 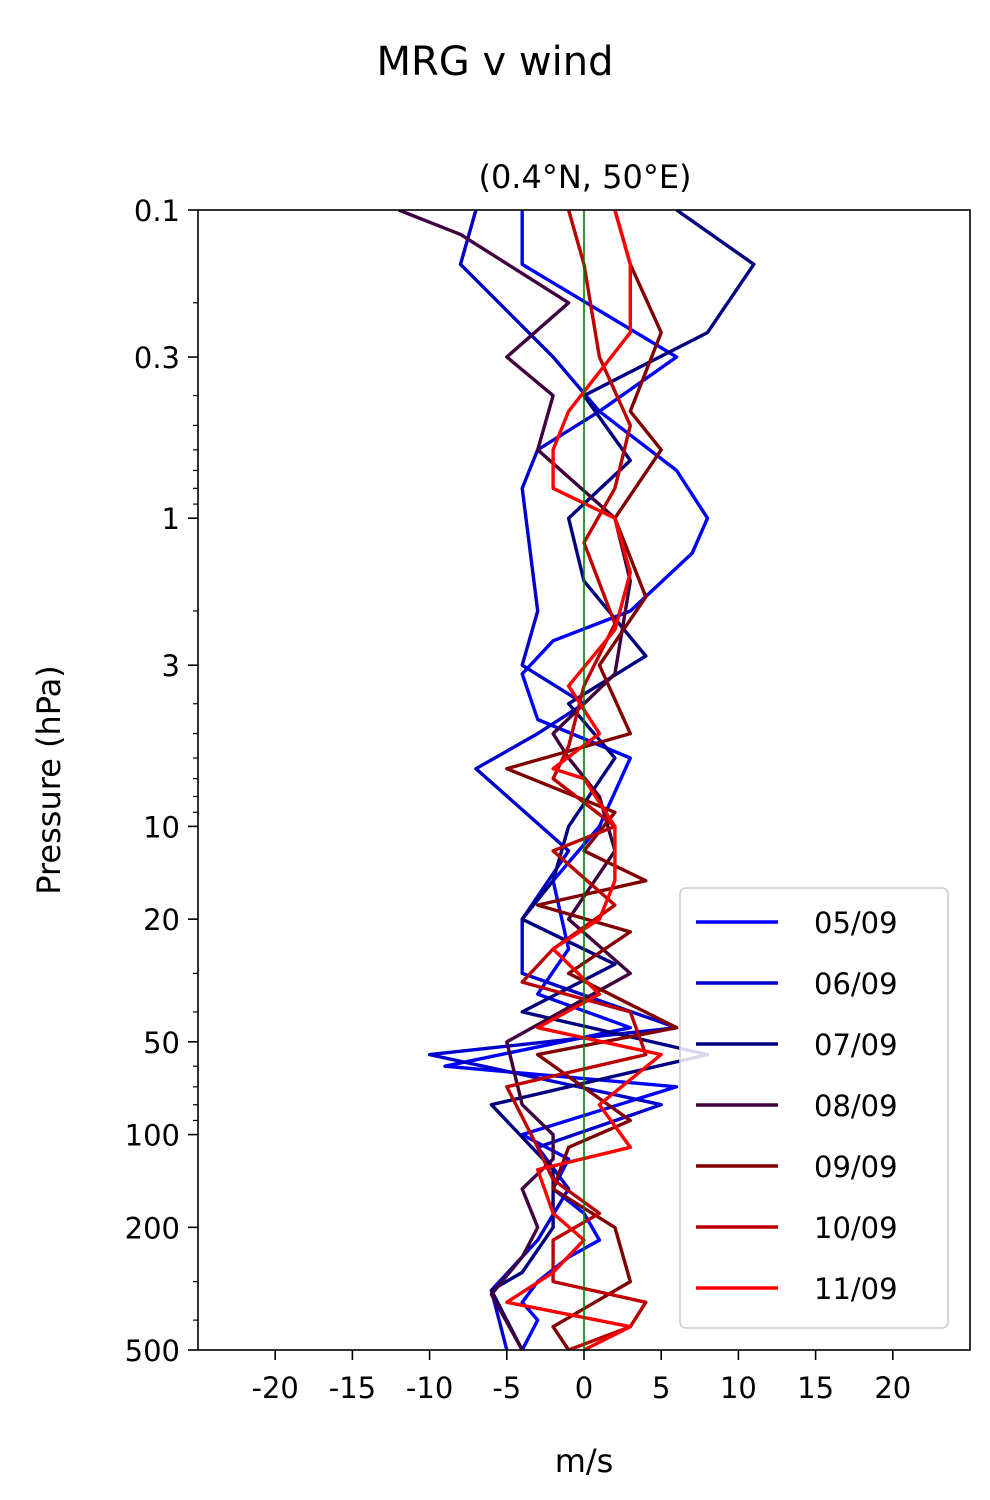 What do you see at coordinates (171, 666) in the screenshot?
I see `y-tick-label: 3` at bounding box center [171, 666].